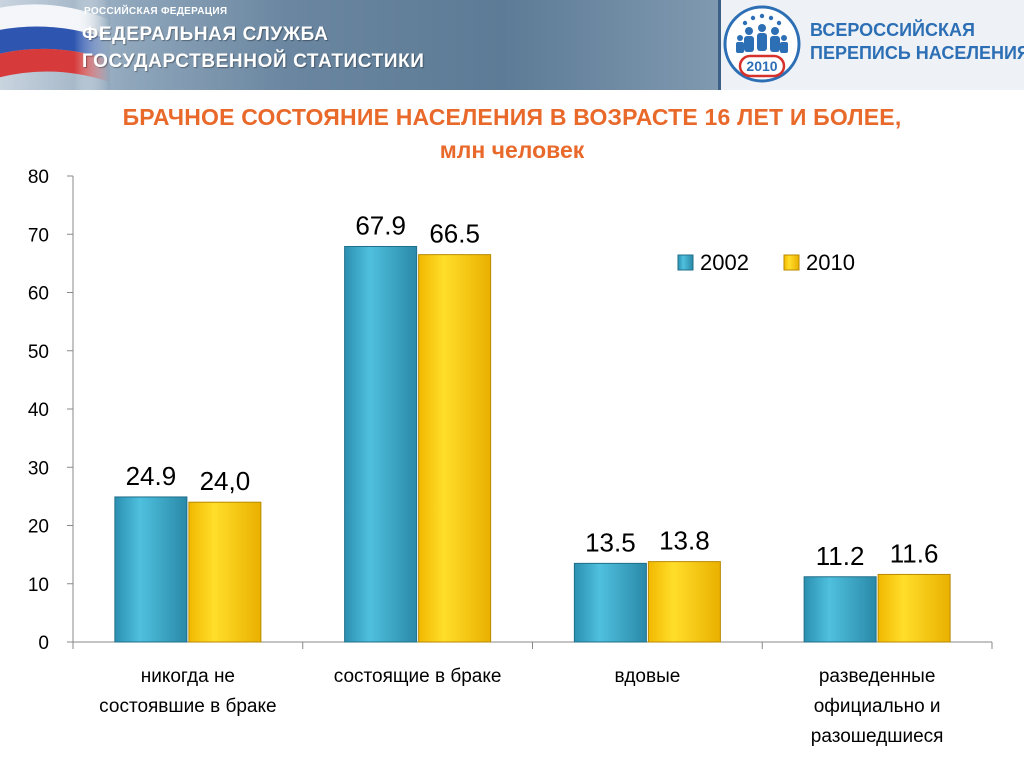  What do you see at coordinates (156, 11) in the screenshot?
I see `org-country-label: РОССИЙСКАЯ ФЕДЕРАЦИЯ` at bounding box center [156, 11].